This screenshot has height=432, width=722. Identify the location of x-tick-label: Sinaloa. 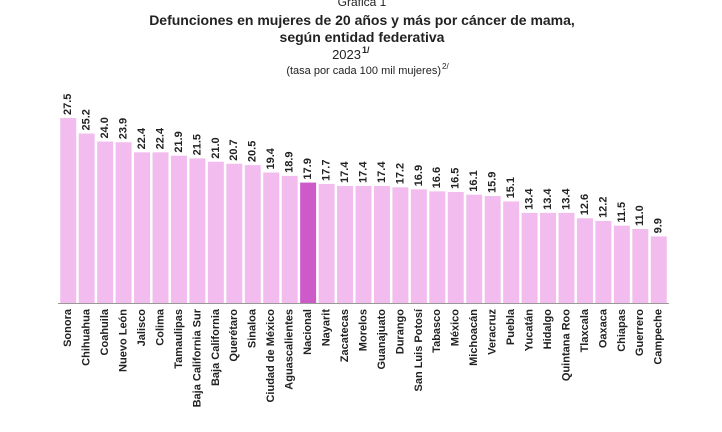
(253, 328).